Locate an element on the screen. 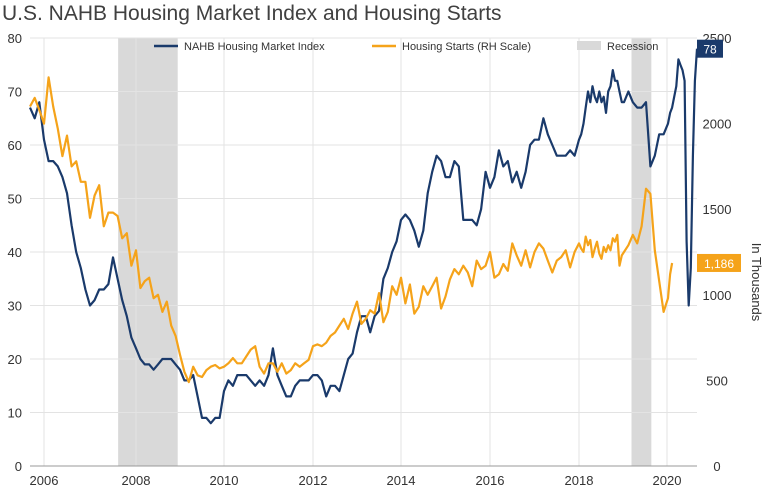  y-left-tick-label: 70 is located at coordinates (15, 92).